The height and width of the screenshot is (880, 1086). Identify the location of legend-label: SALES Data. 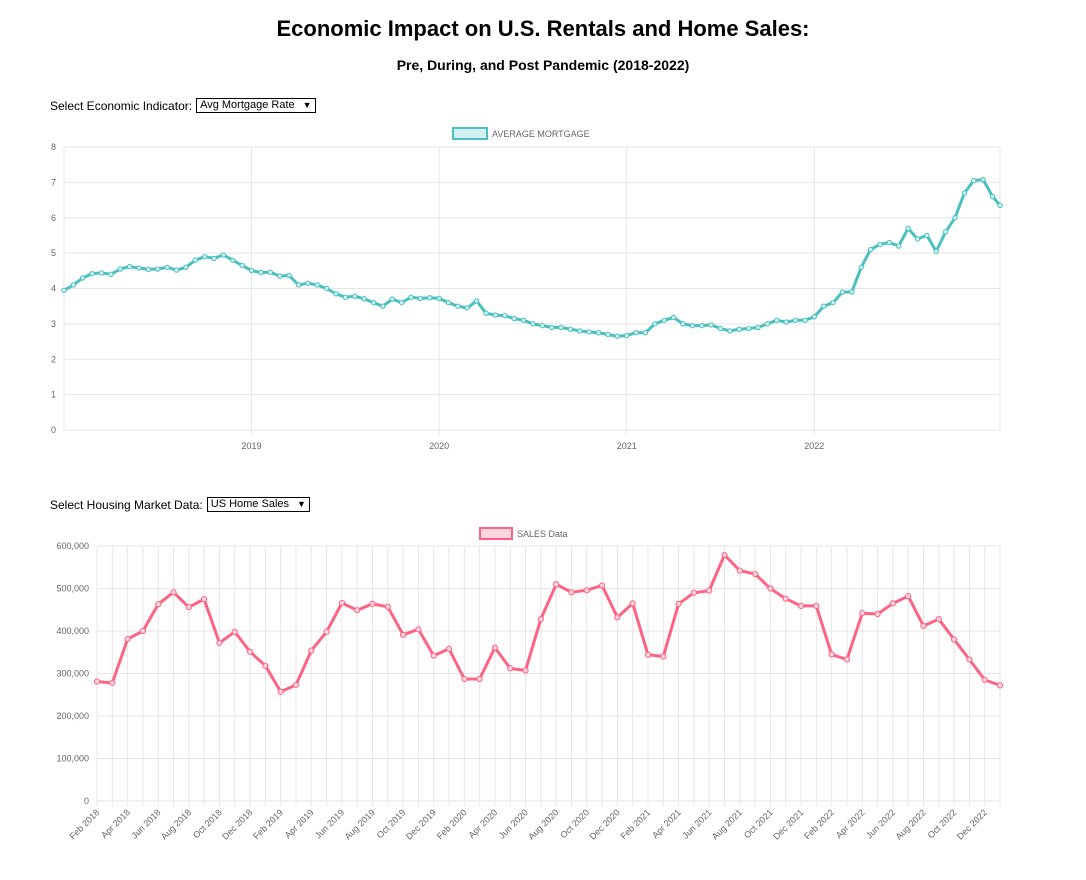
(542, 534).